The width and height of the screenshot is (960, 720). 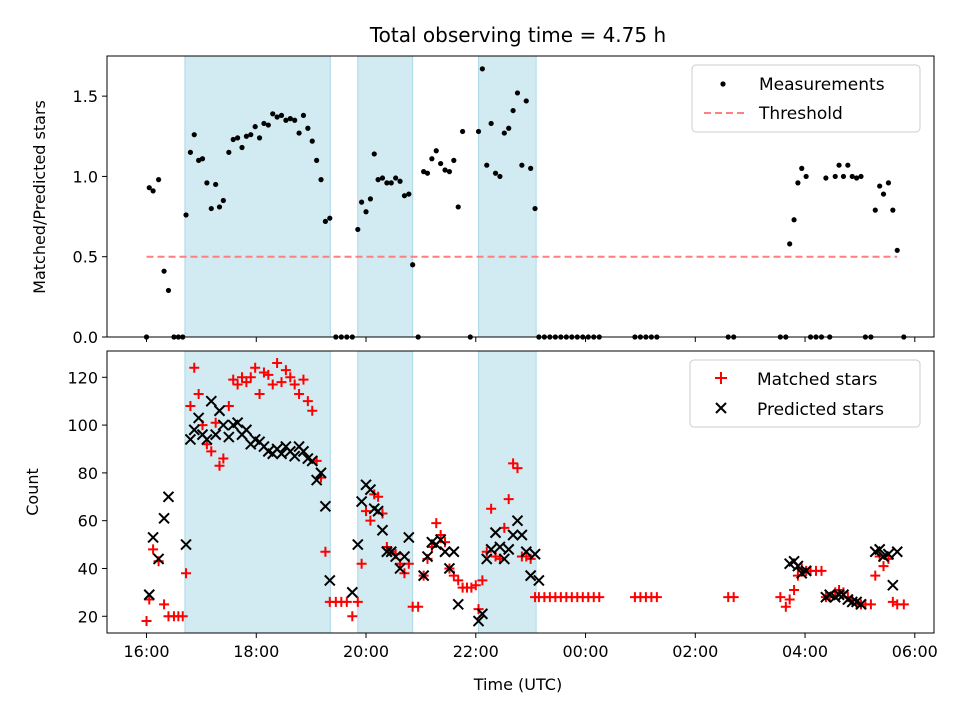 What do you see at coordinates (146, 651) in the screenshot?
I see `x-tick-label: 16:00` at bounding box center [146, 651].